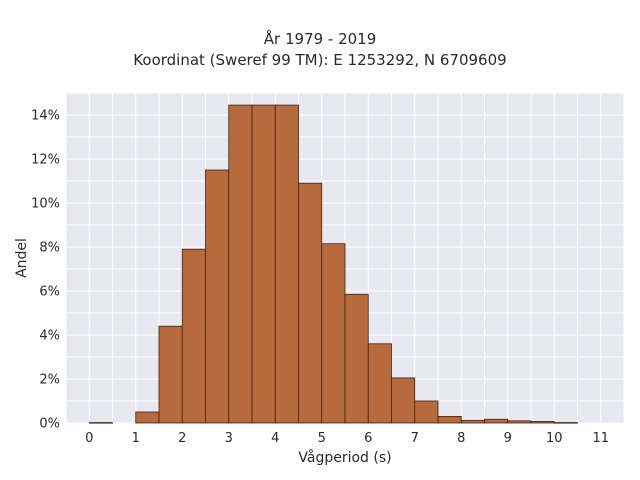 The height and width of the screenshot is (480, 640). What do you see at coordinates (45, 116) in the screenshot?
I see `y-tick-label: 14%` at bounding box center [45, 116].